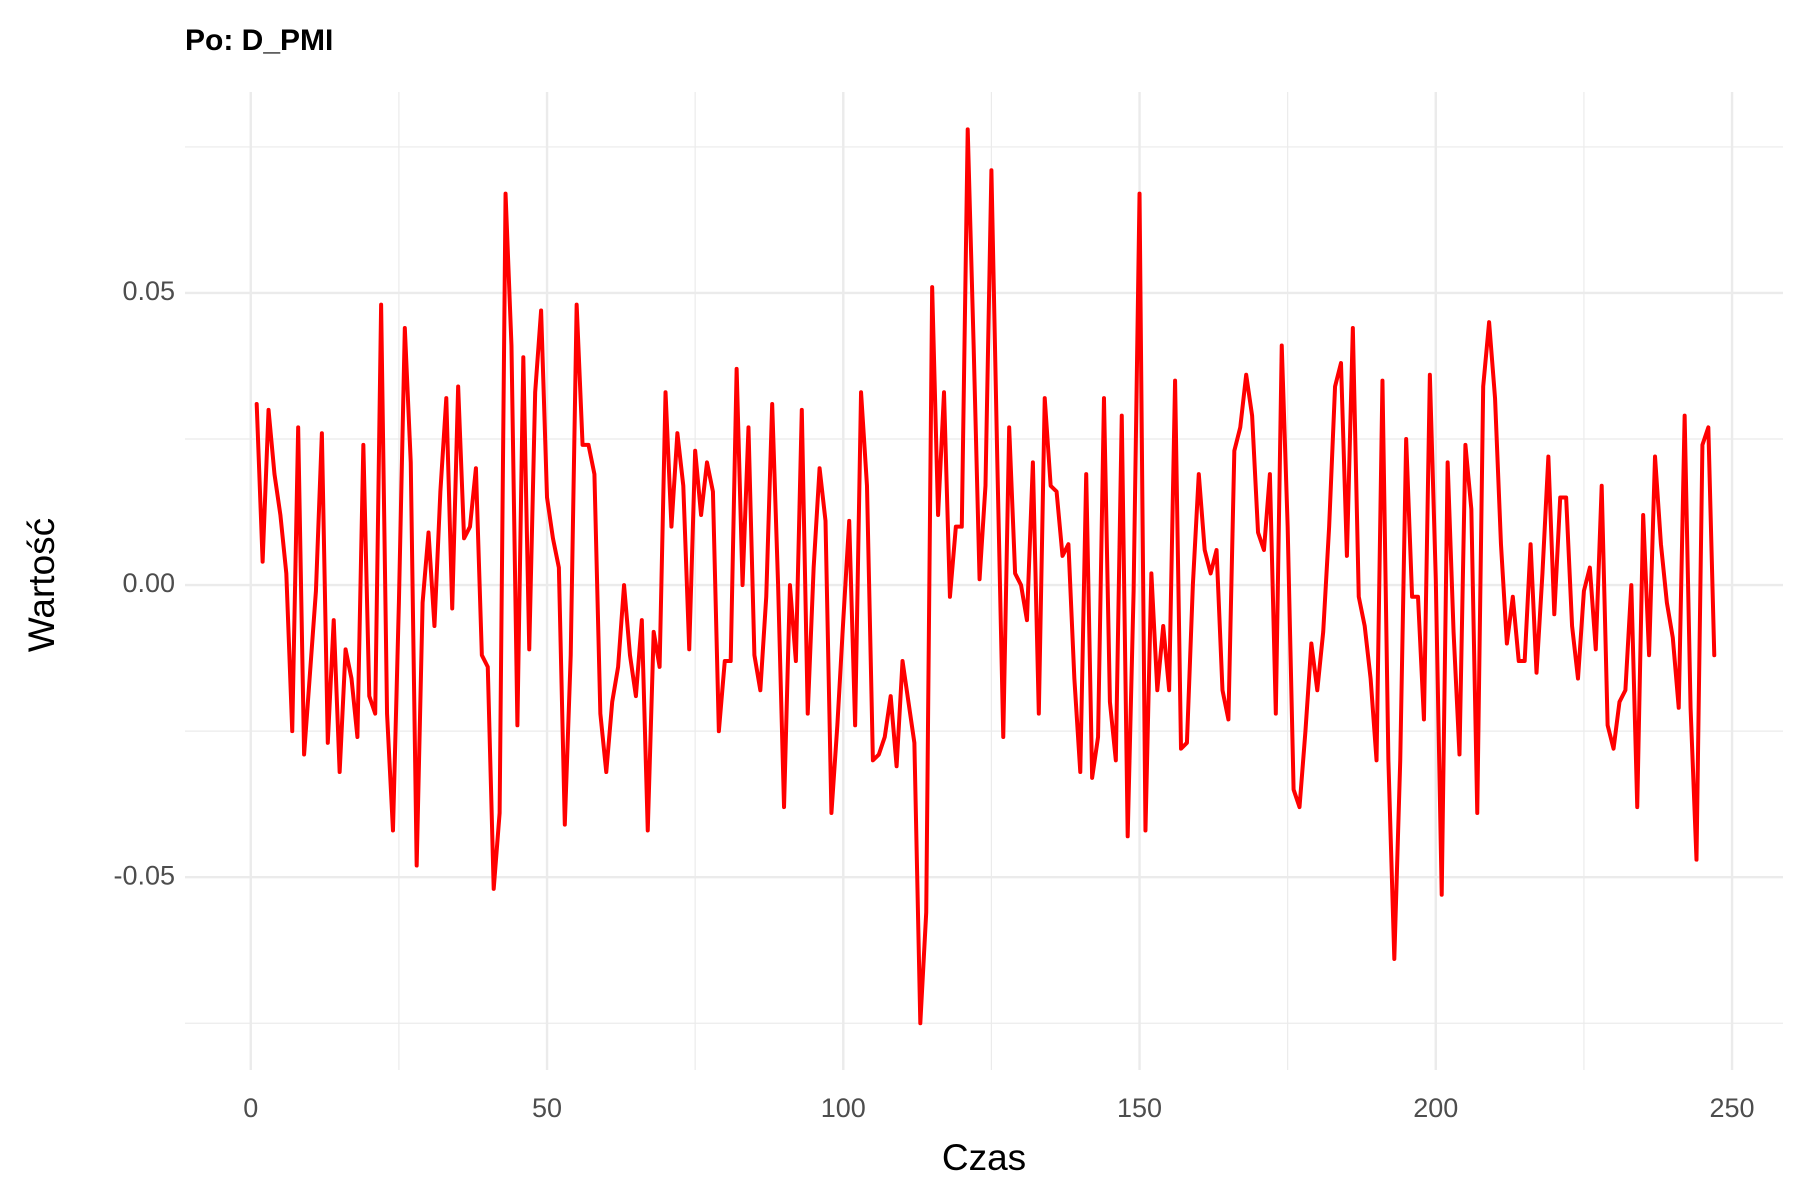  I want to click on y-axis-title: Wartość, so click(41, 585).